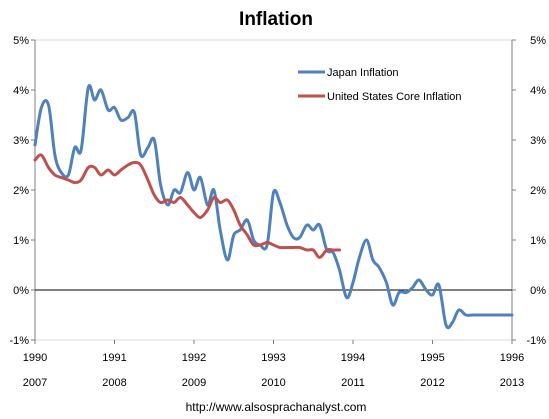 This screenshot has width=549, height=419. What do you see at coordinates (536, 341) in the screenshot?
I see `y-tick-label-right: -1%` at bounding box center [536, 341].